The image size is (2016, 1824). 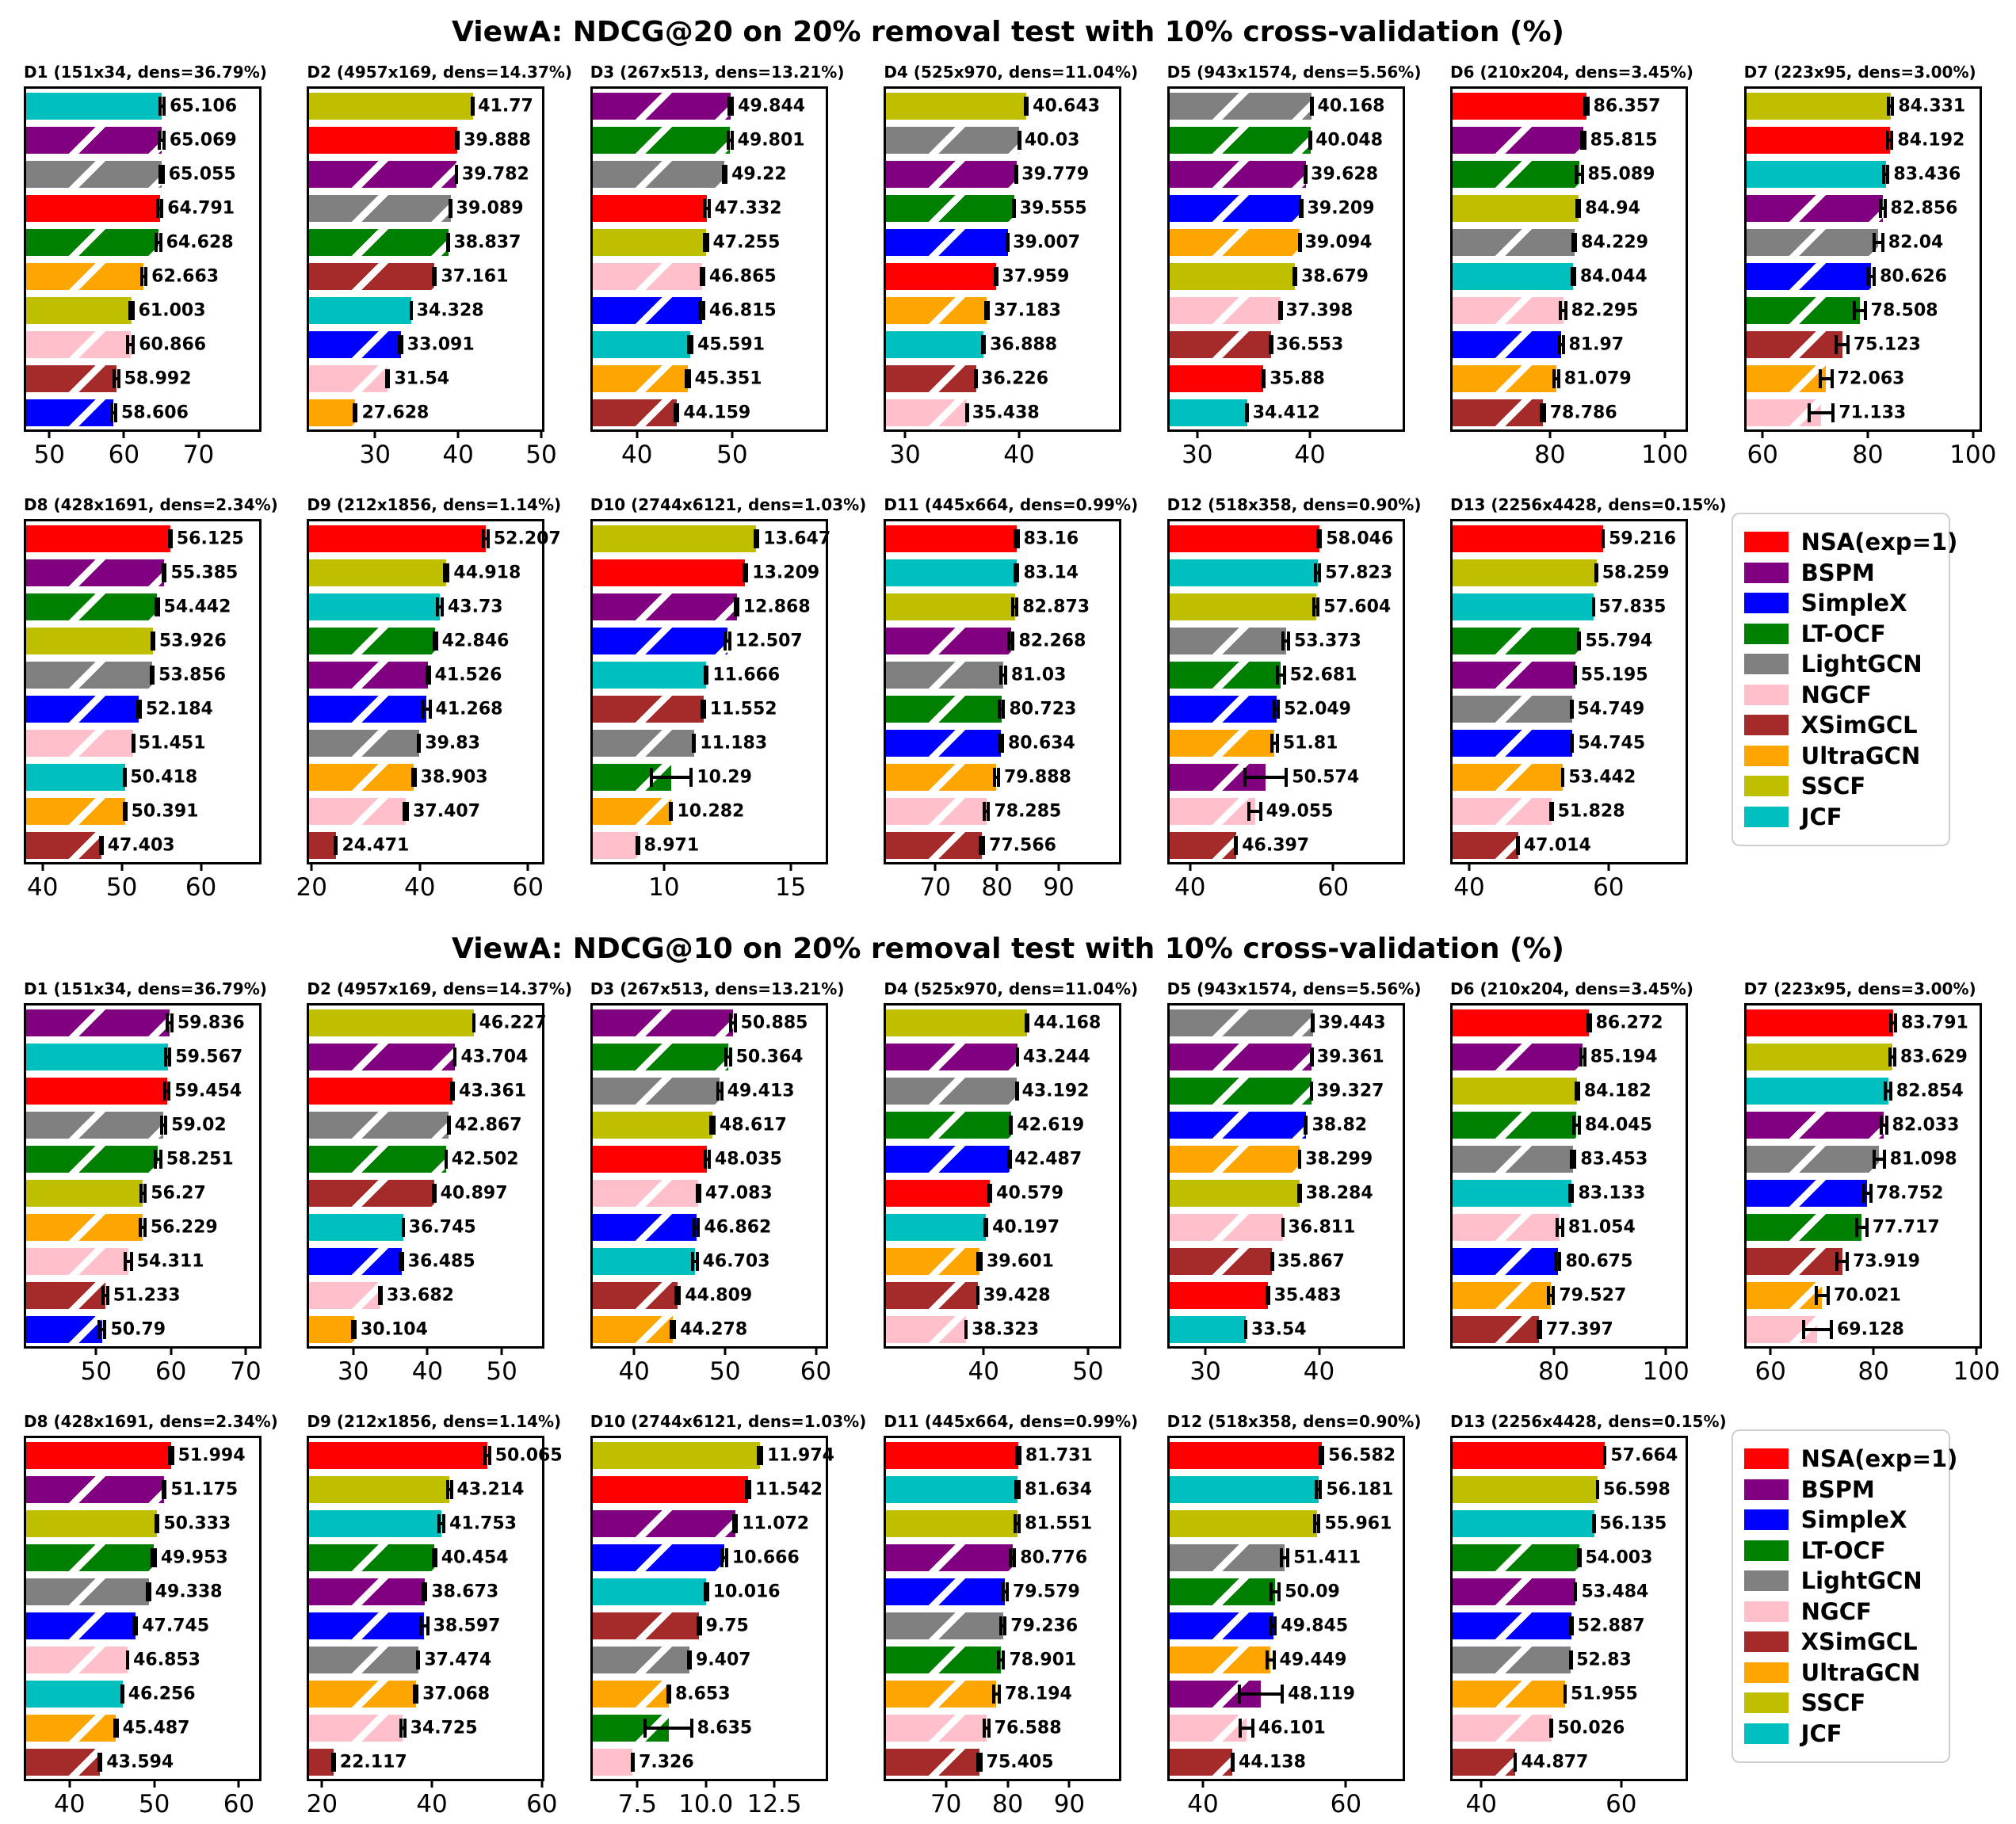 I want to click on bar-row-xsimgcl: 11.552, so click(x=709, y=709).